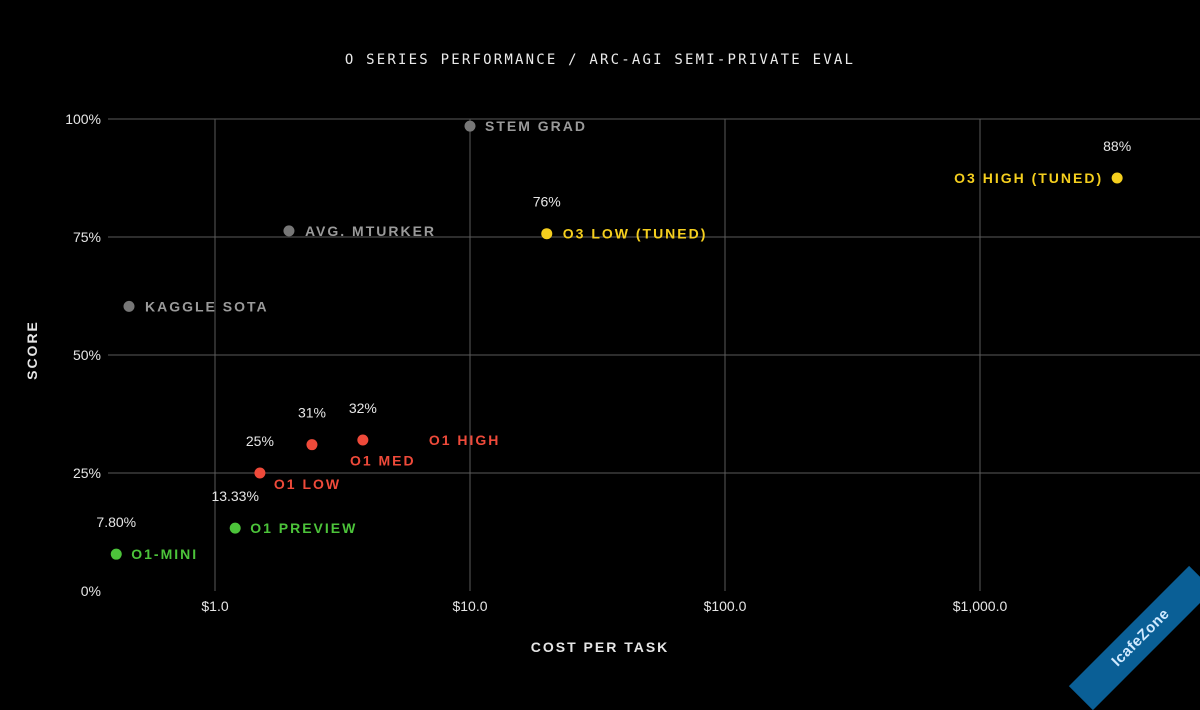  Describe the element at coordinates (87, 355) in the screenshot. I see `y-tick-label: 50%` at that location.